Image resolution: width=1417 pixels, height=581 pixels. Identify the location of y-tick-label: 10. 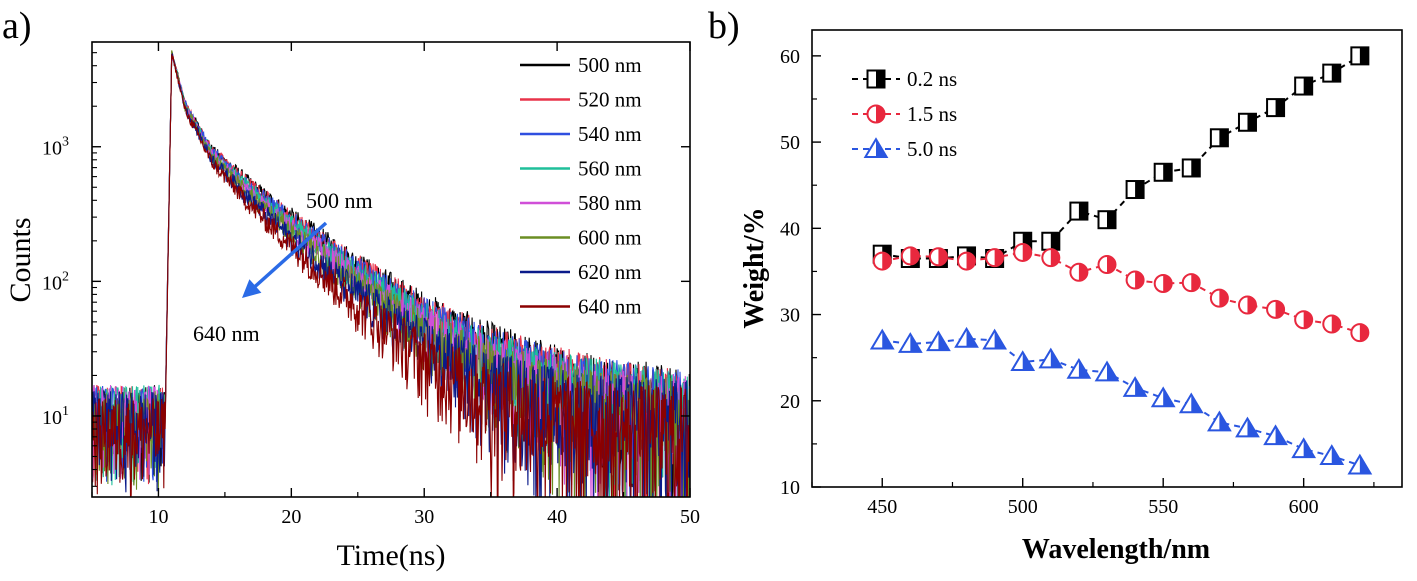
(790, 488).